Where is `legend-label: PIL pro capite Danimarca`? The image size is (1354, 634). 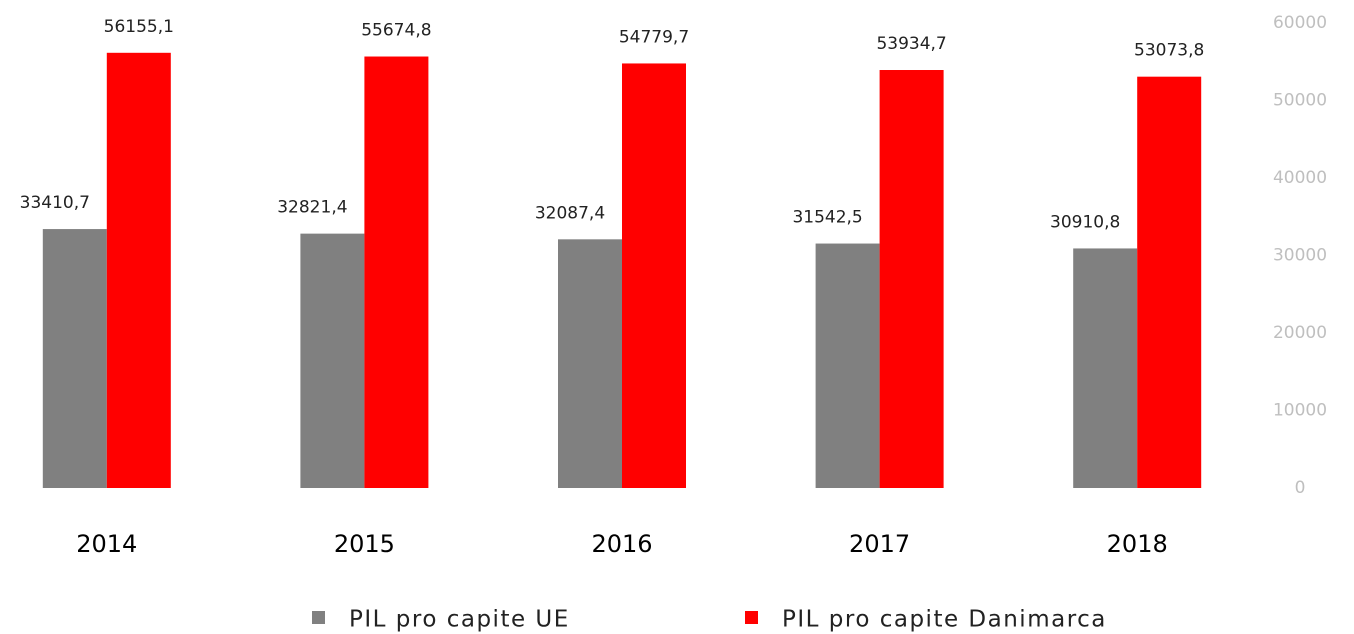 legend-label: PIL pro capite Danimarca is located at coordinates (944, 620).